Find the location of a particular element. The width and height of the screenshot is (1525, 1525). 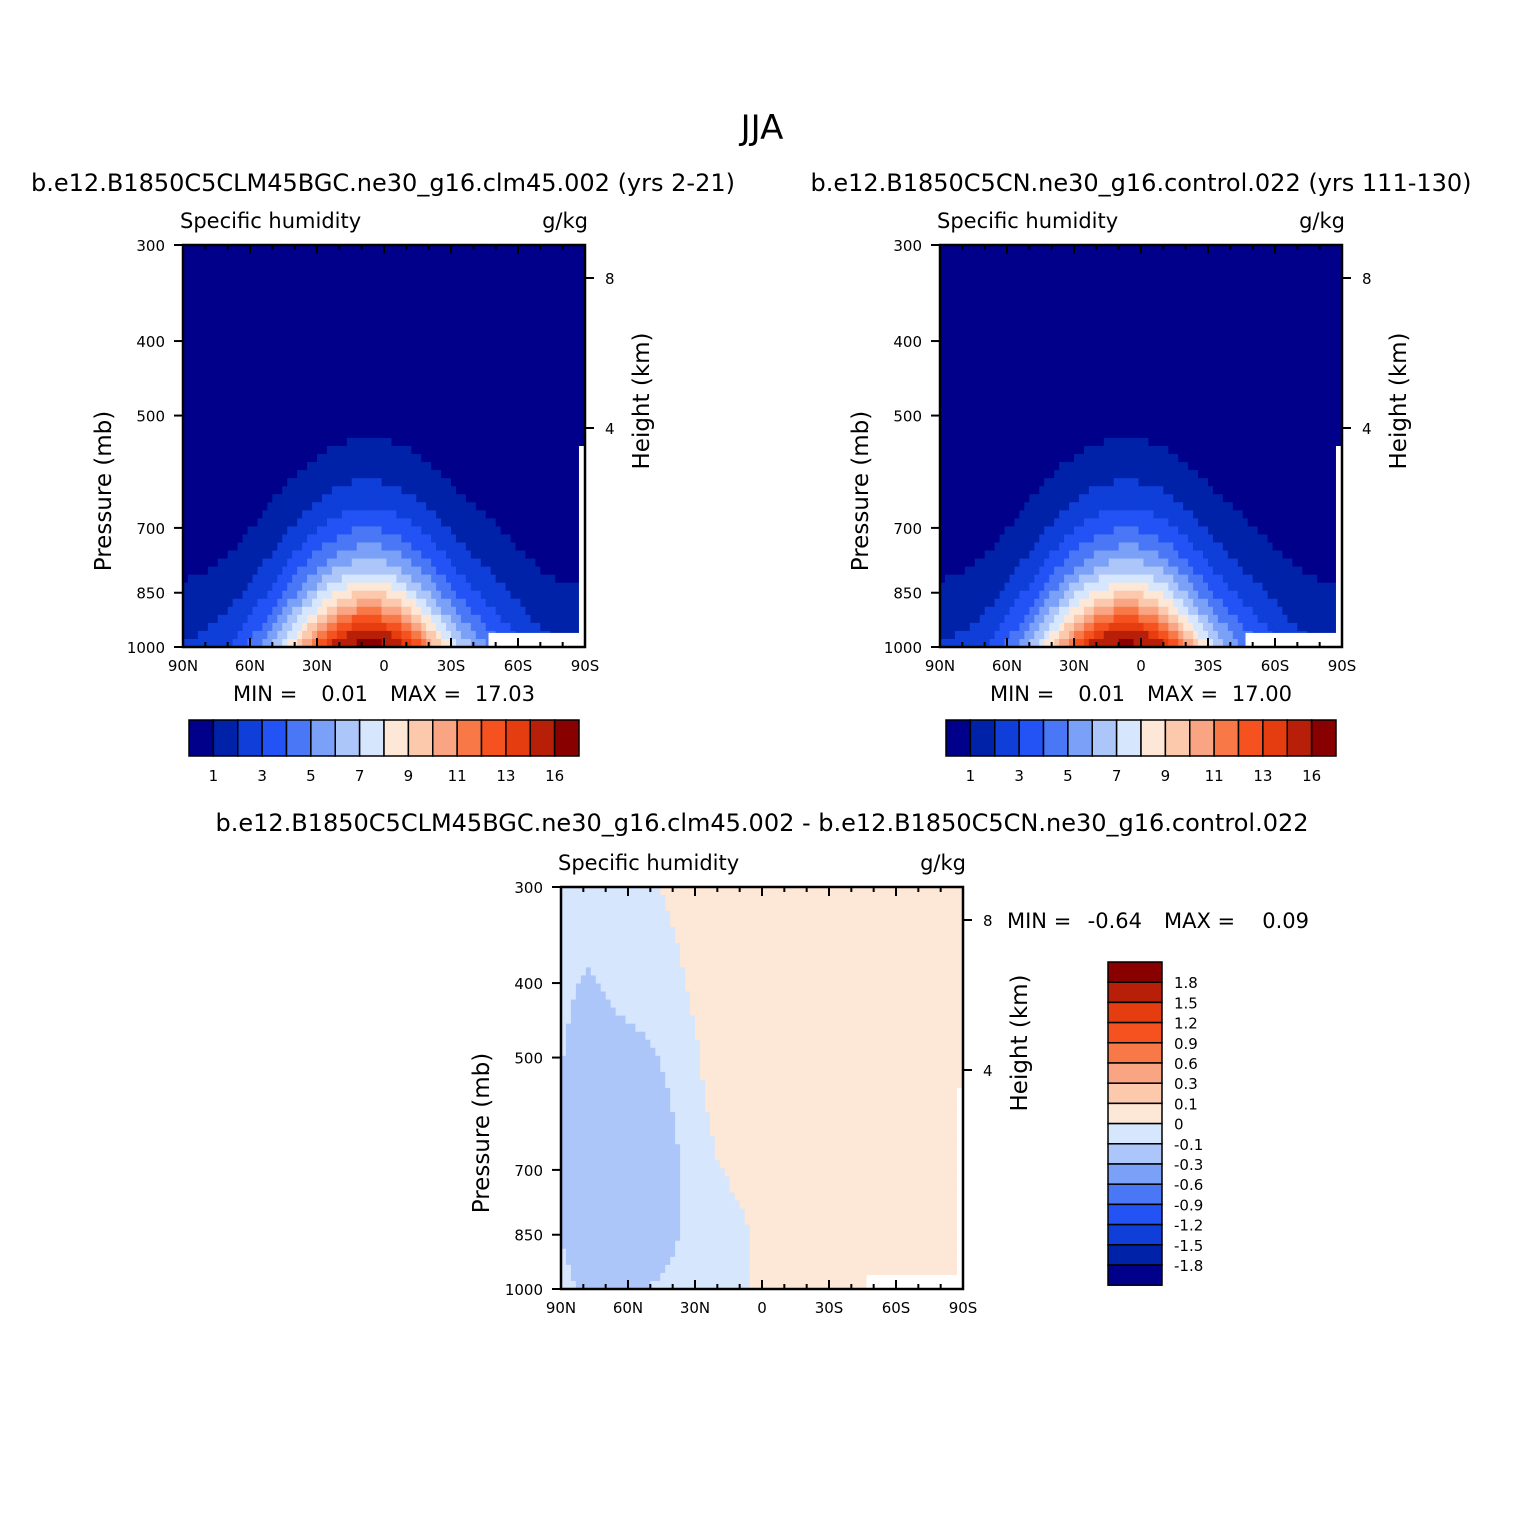

colorbar-label: 1.8 is located at coordinates (1186, 983).